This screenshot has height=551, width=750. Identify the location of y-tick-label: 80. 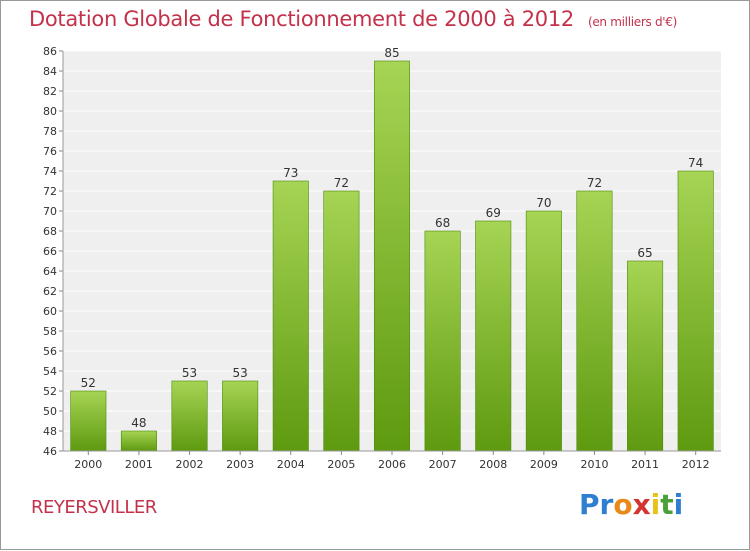
(50, 111).